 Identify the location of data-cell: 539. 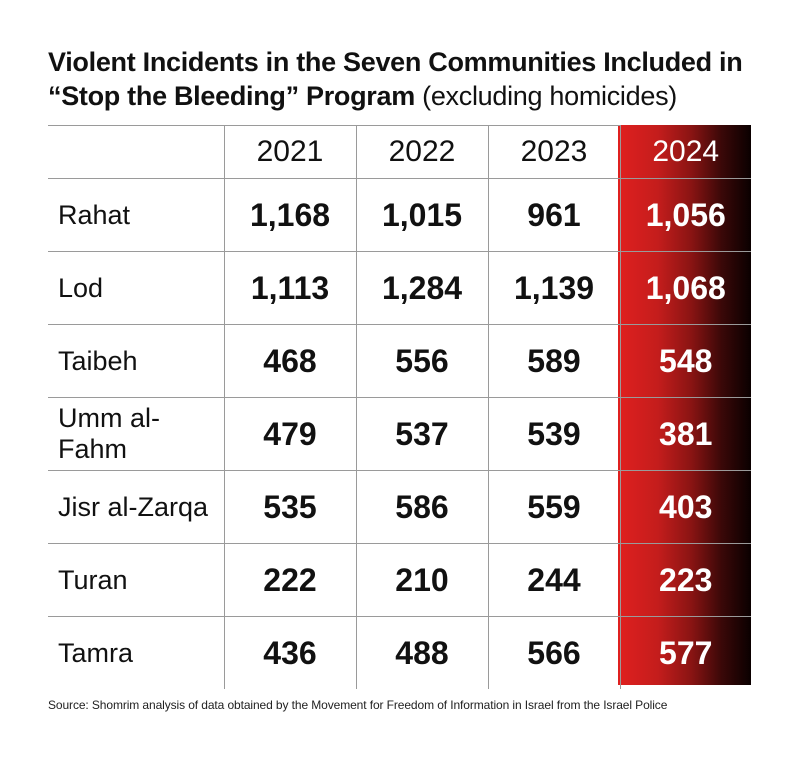
(554, 434).